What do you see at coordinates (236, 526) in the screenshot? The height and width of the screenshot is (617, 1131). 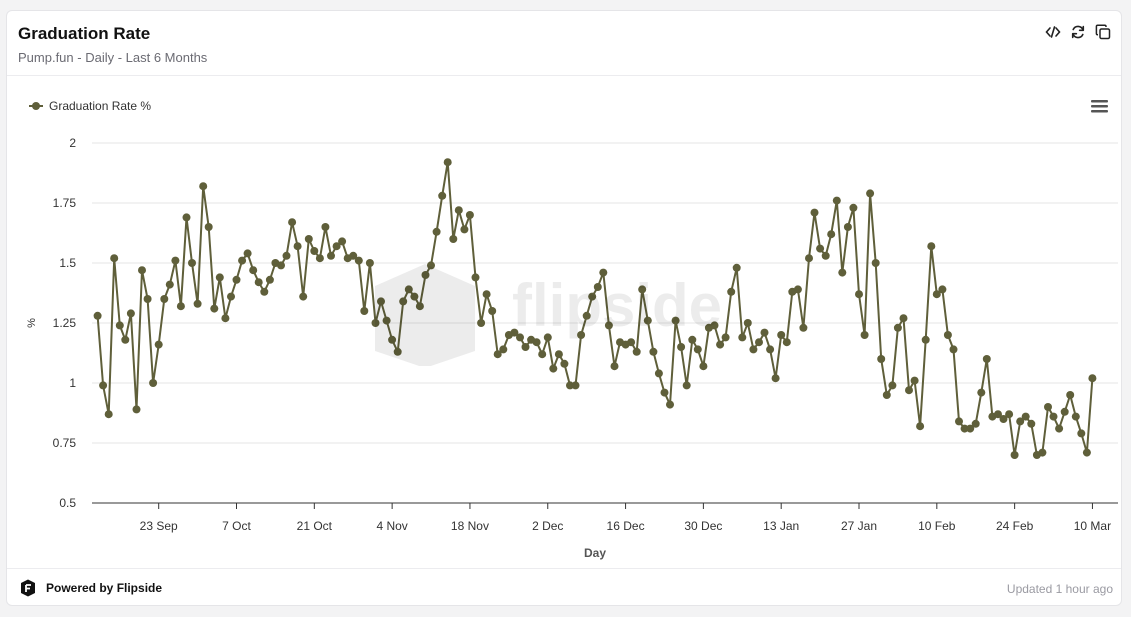 I see `x-tick-label: 7 Oct` at bounding box center [236, 526].